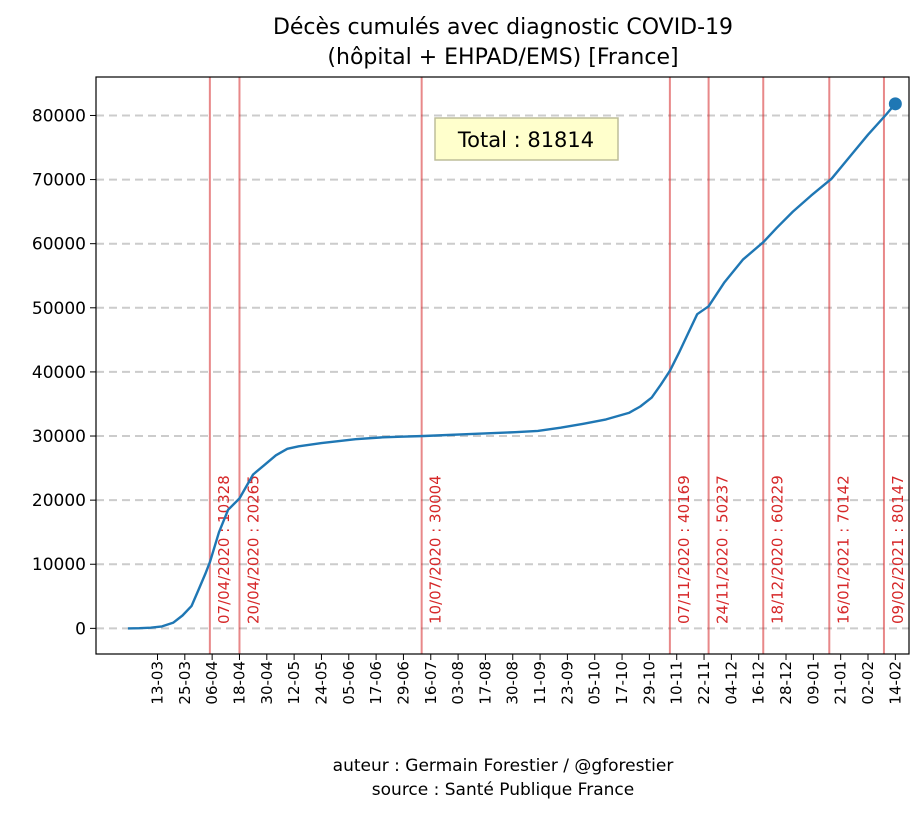  What do you see at coordinates (212, 683) in the screenshot?
I see `x-tick-label: 06-04` at bounding box center [212, 683].